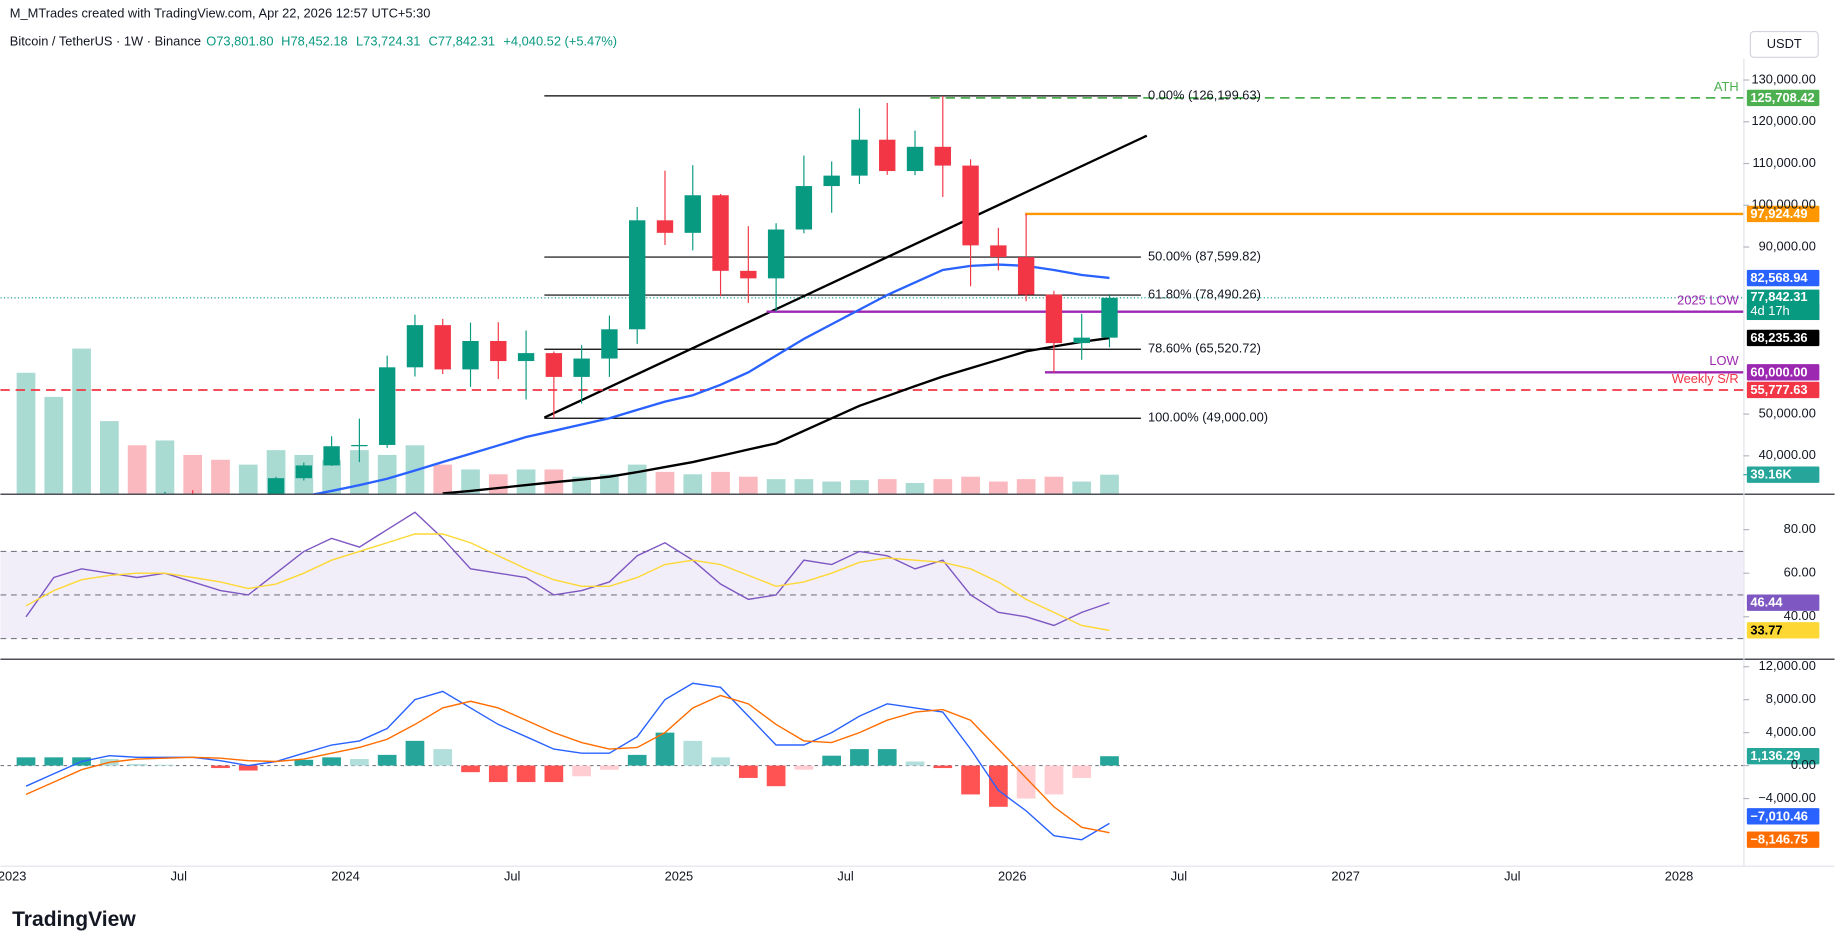  Describe the element at coordinates (1800, 615) in the screenshot. I see `y-tick-label: 40.00` at that location.